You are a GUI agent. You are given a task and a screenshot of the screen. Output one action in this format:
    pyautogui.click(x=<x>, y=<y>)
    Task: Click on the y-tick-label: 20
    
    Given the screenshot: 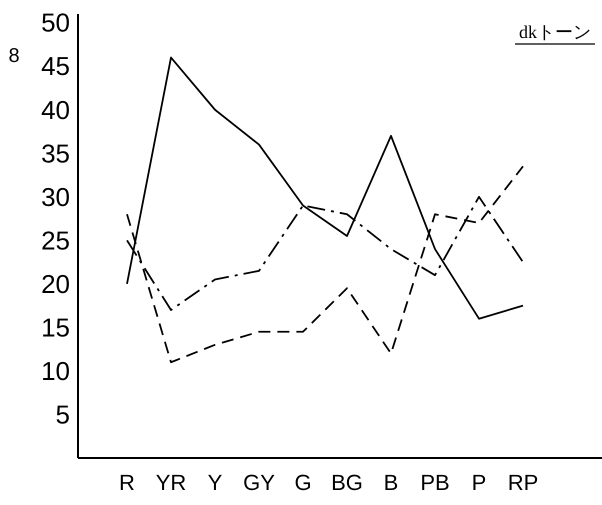 What is the action you would take?
    pyautogui.click(x=55, y=283)
    